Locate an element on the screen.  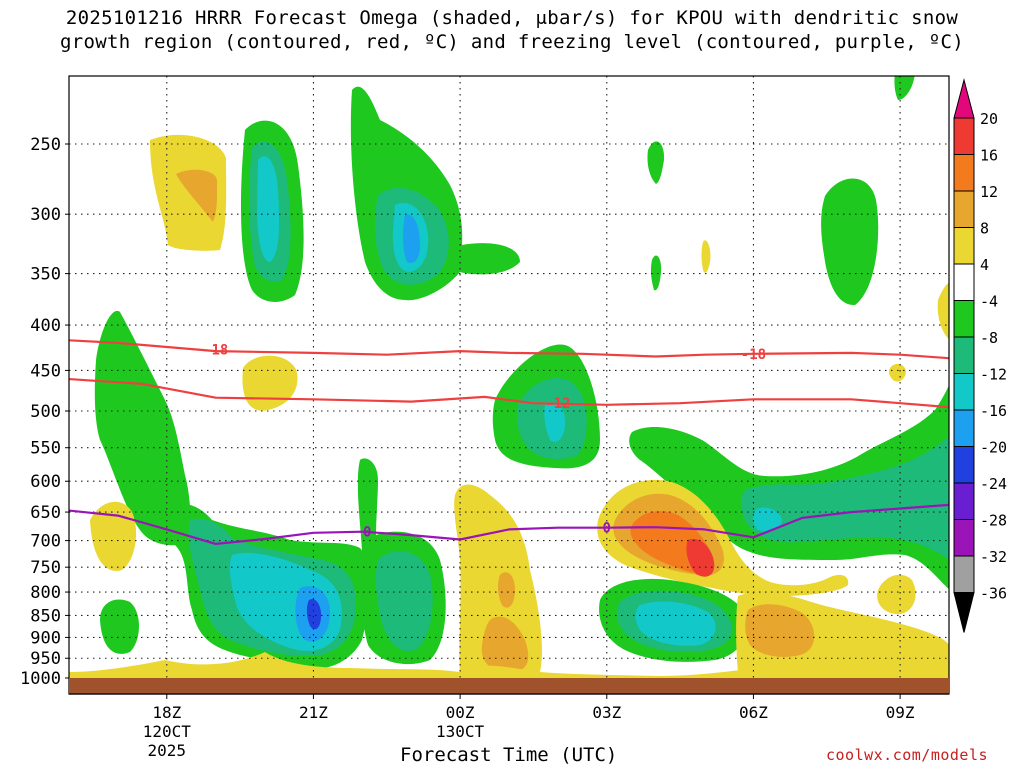
y-tick-label: 700 is located at coordinates (45, 542).